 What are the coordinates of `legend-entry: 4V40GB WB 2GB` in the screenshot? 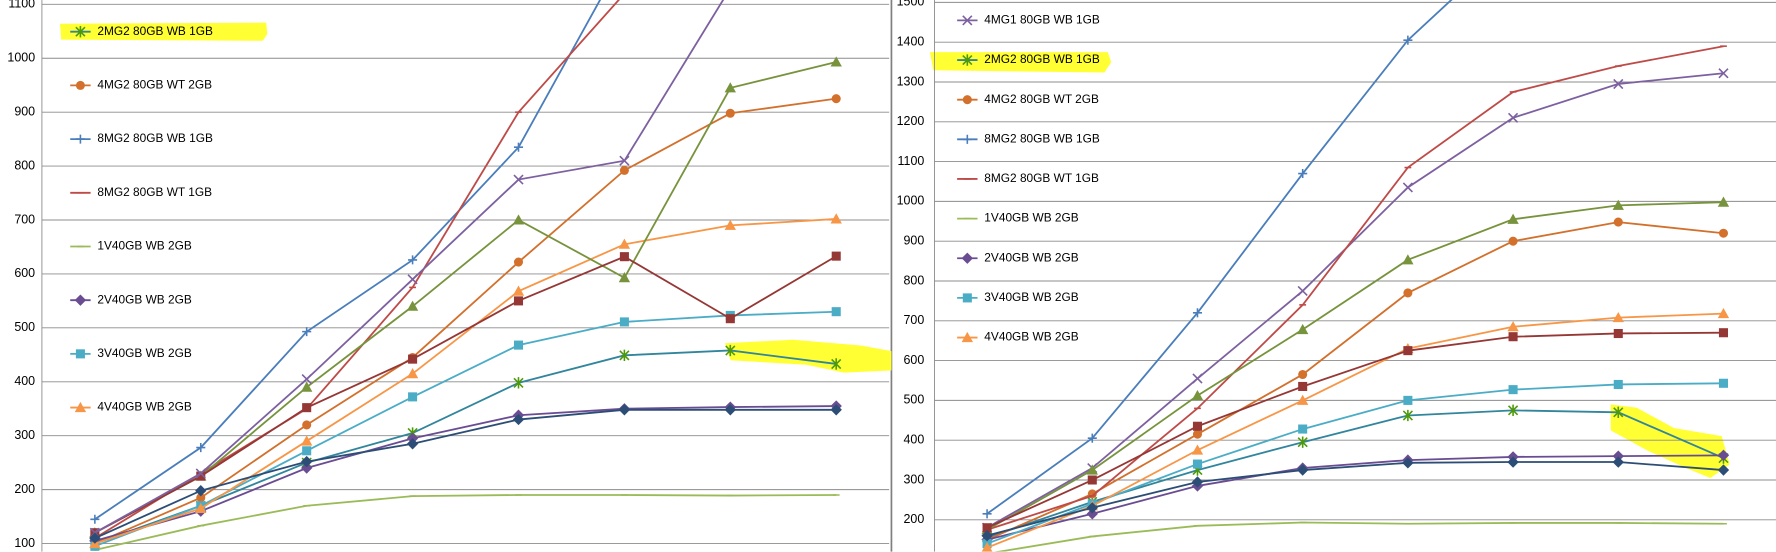 It's located at (1018, 337).